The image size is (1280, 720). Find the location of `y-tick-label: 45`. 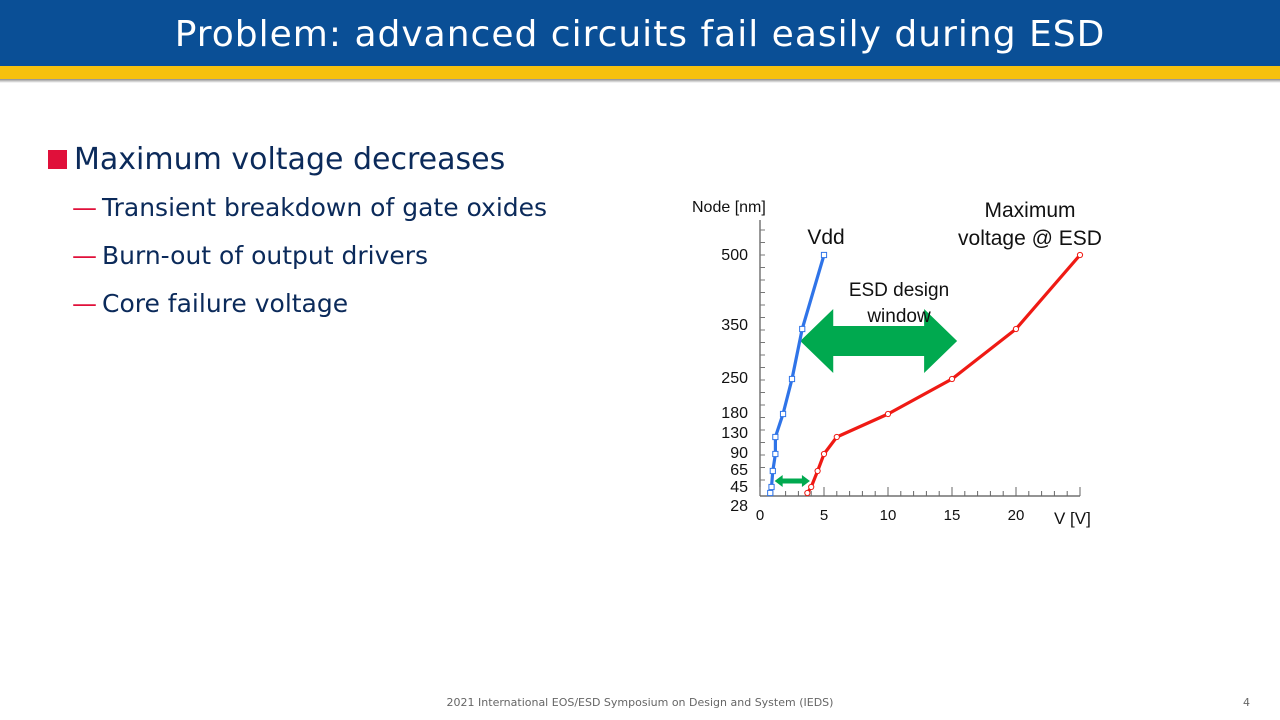

y-tick-label: 45 is located at coordinates (739, 487).